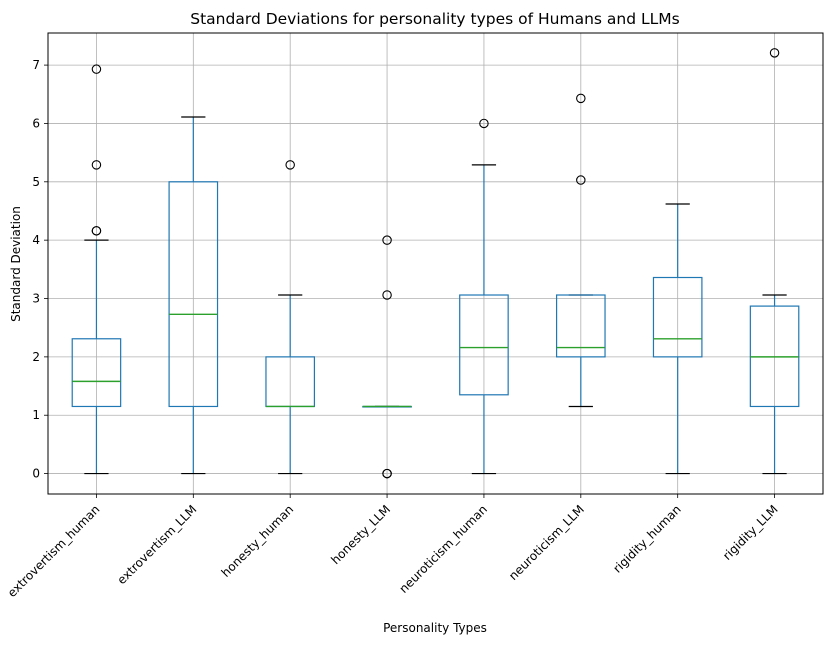  Describe the element at coordinates (16, 264) in the screenshot. I see `y-axis-label: Standard Deviation` at that location.